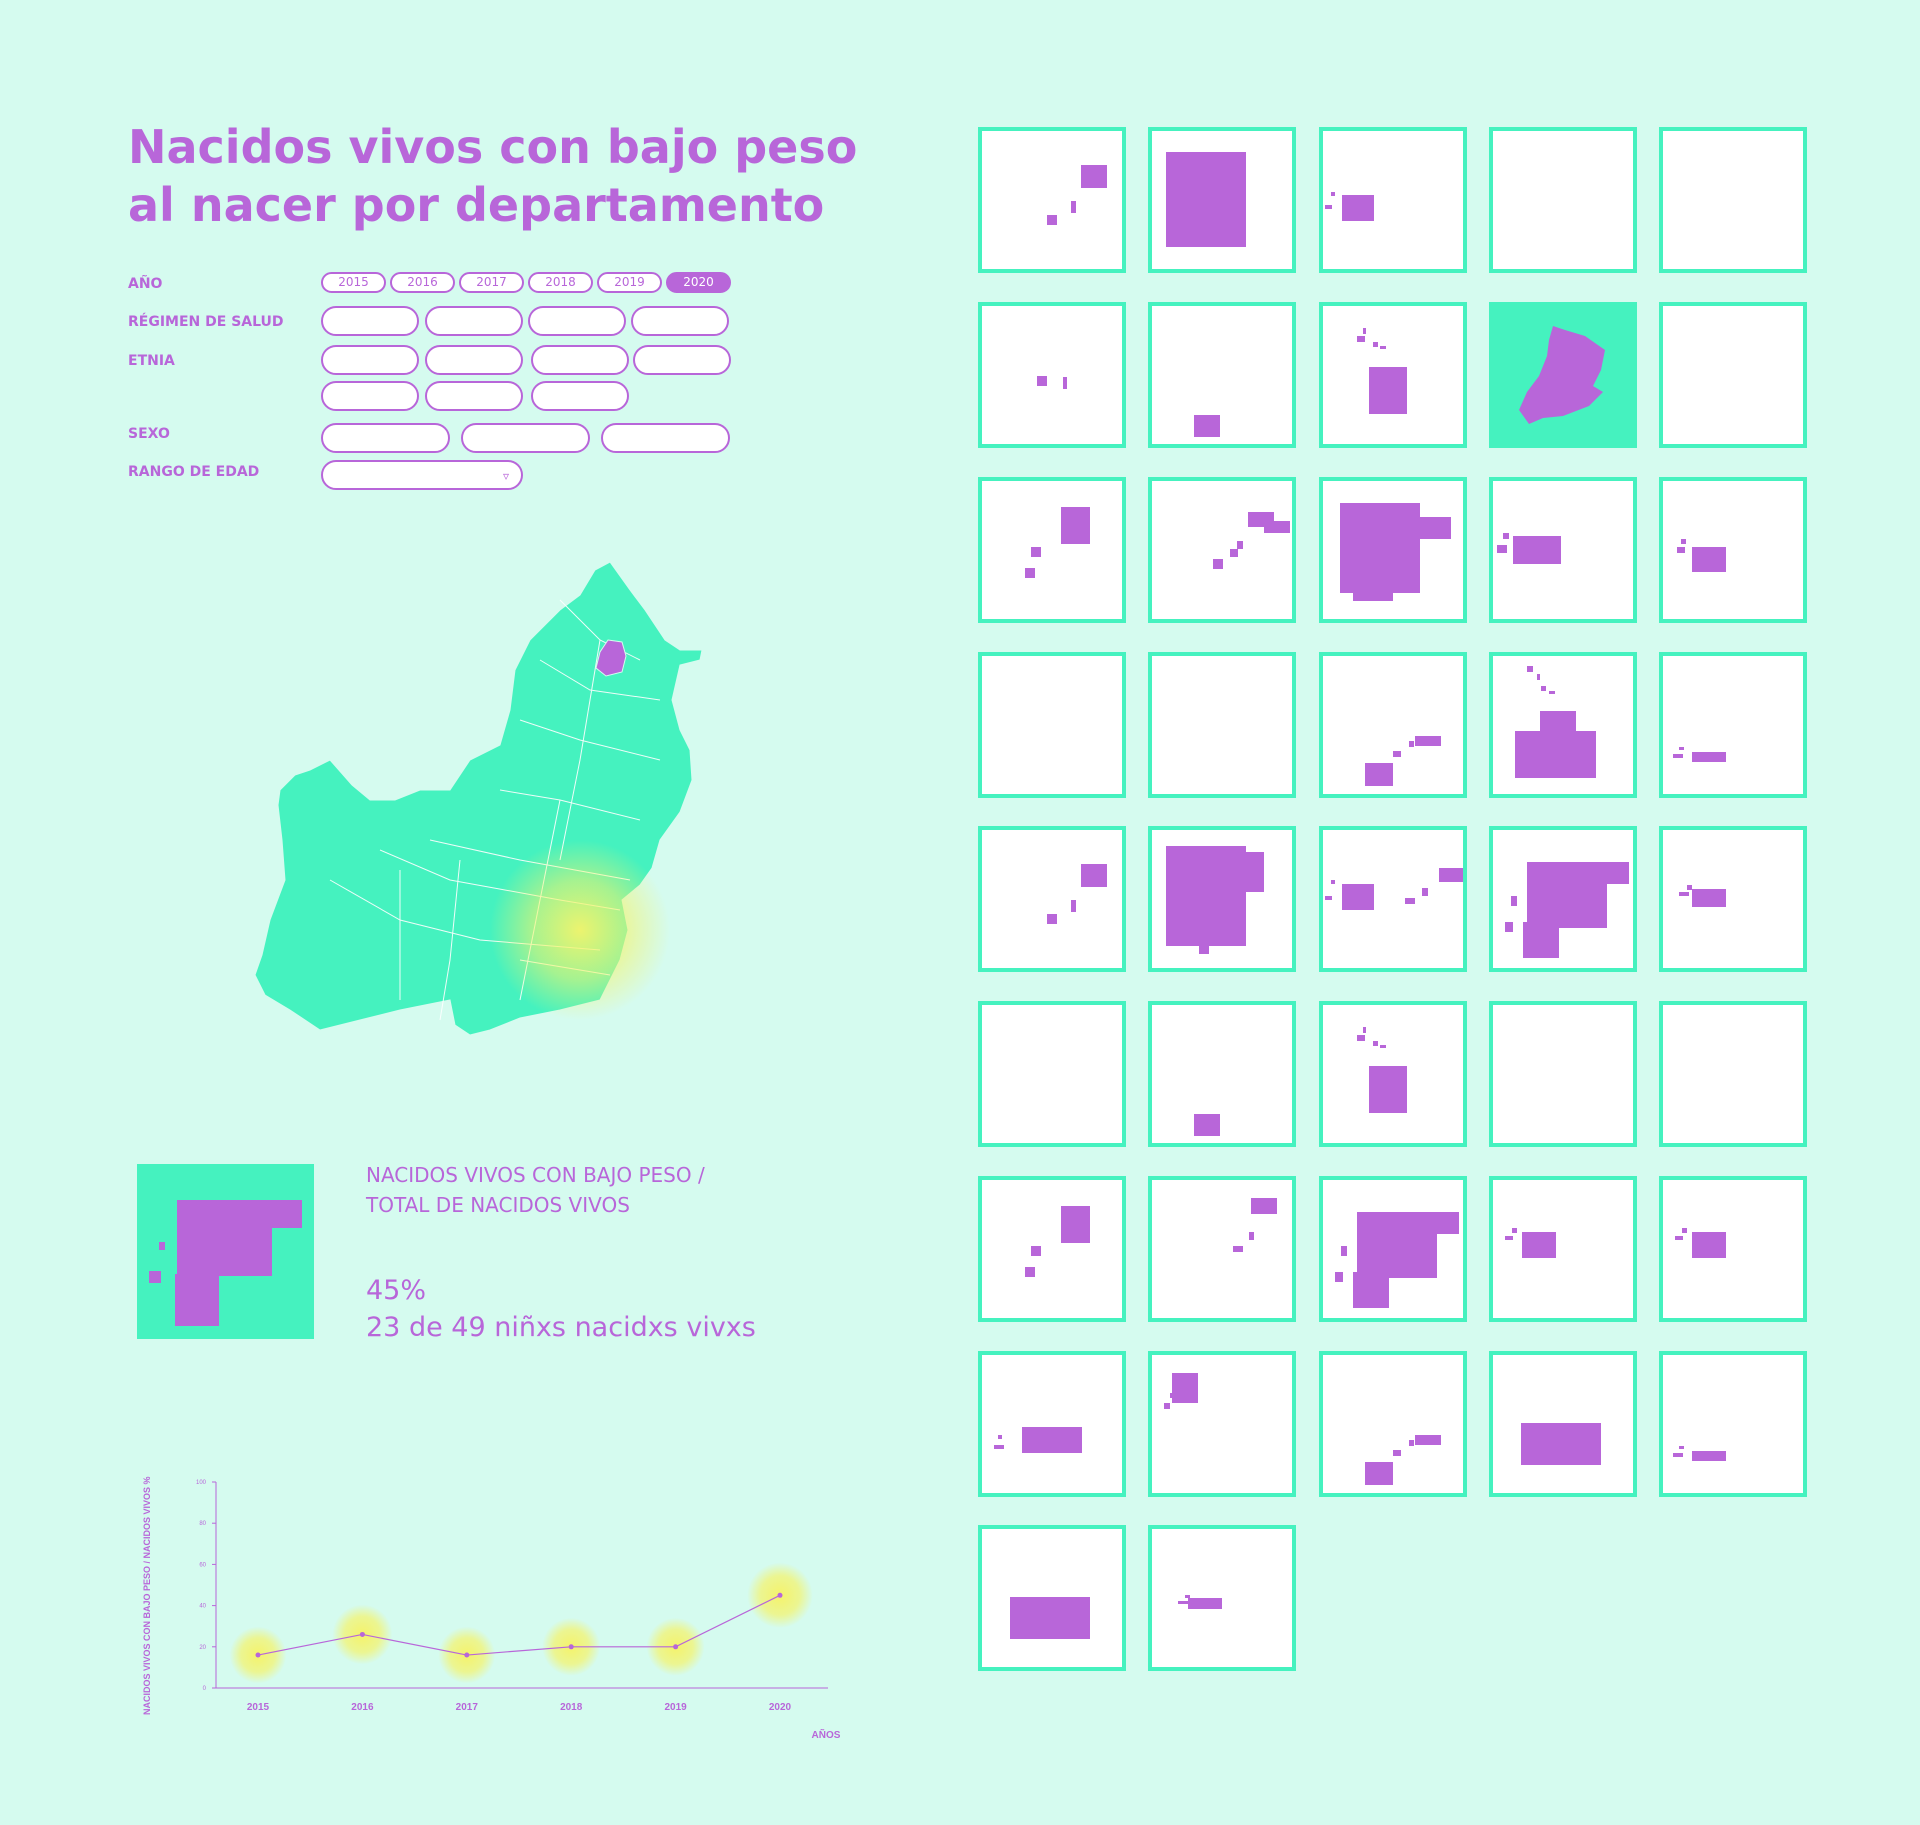  I want to click on y-tick-label: 20, so click(202, 1648).